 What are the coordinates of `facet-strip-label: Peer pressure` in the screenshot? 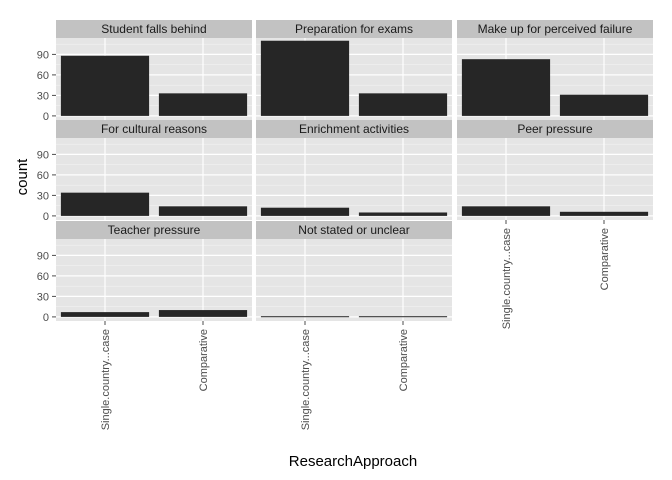 It's located at (555, 129).